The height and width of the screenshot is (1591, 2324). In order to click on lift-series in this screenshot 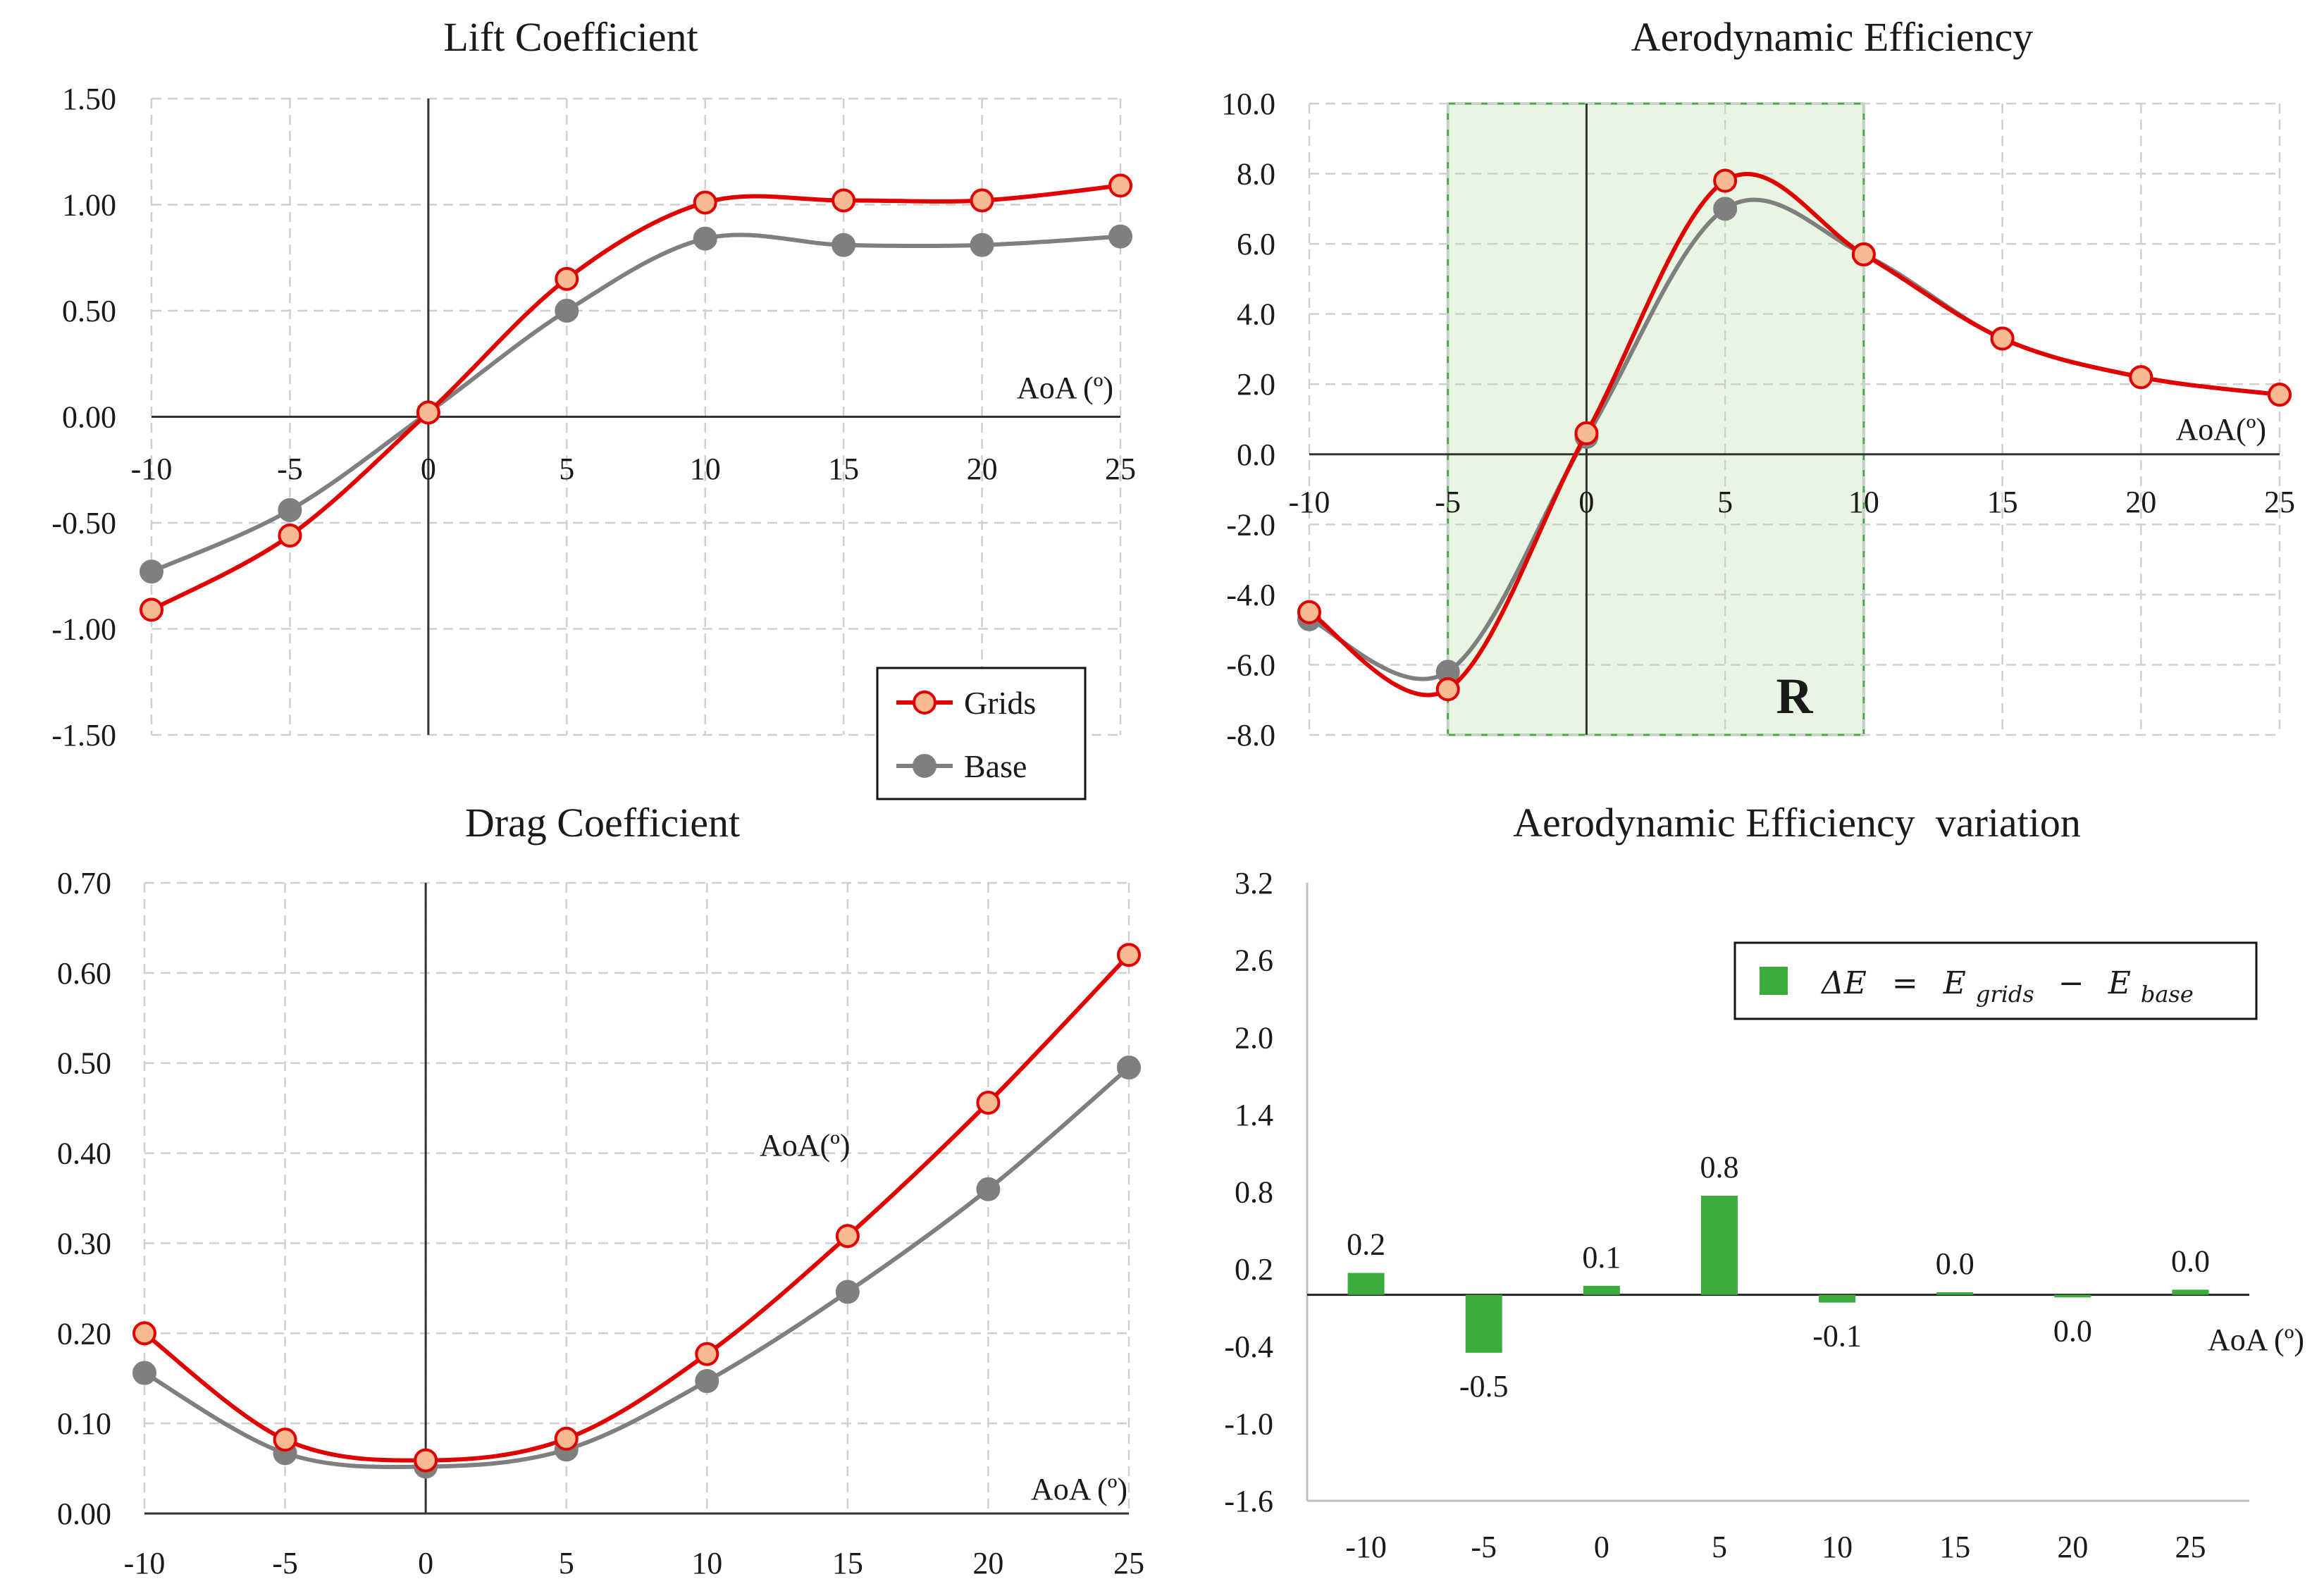, I will do `click(636, 397)`.